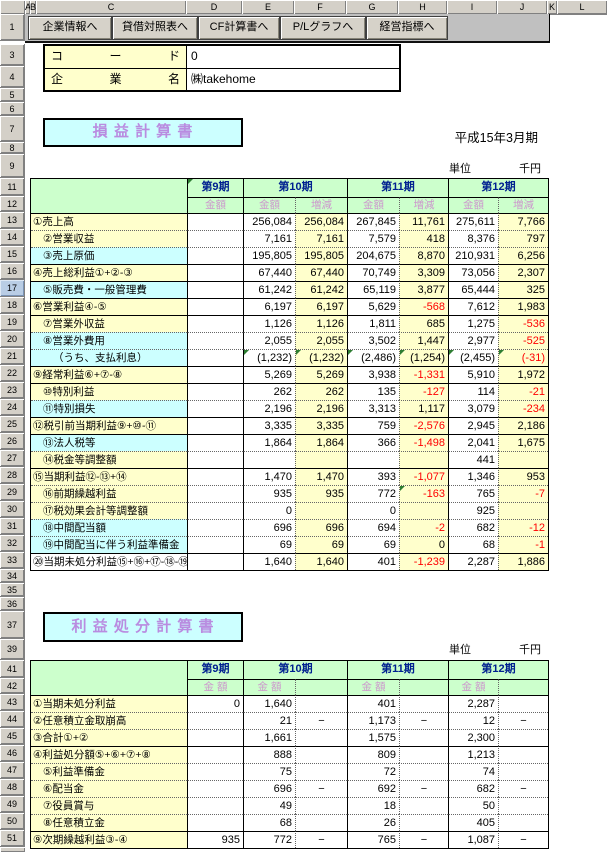  What do you see at coordinates (12, 590) in the screenshot?
I see `row-header-35: 35` at bounding box center [12, 590].